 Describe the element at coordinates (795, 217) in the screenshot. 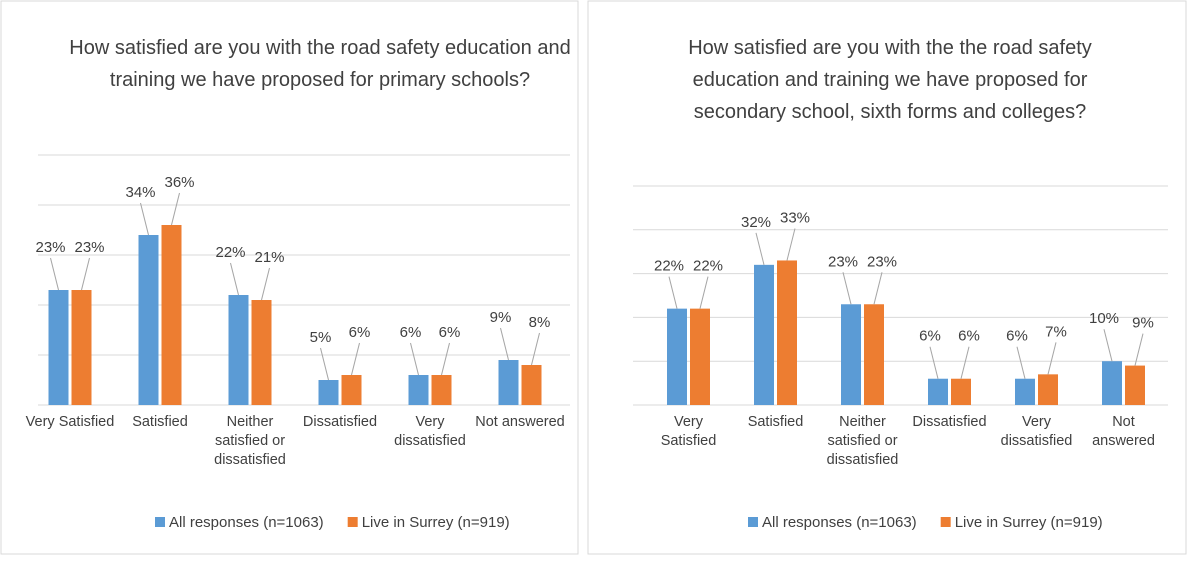

I see `data-label: 33%` at that location.